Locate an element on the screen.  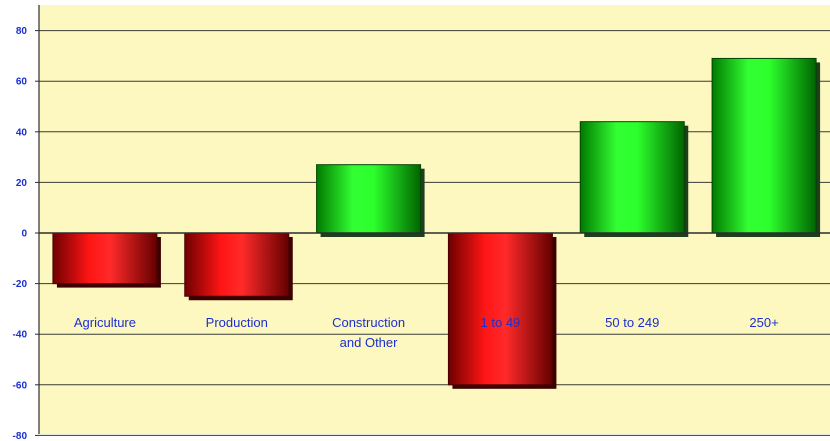
y-tick-label: -80 is located at coordinates (20, 436).